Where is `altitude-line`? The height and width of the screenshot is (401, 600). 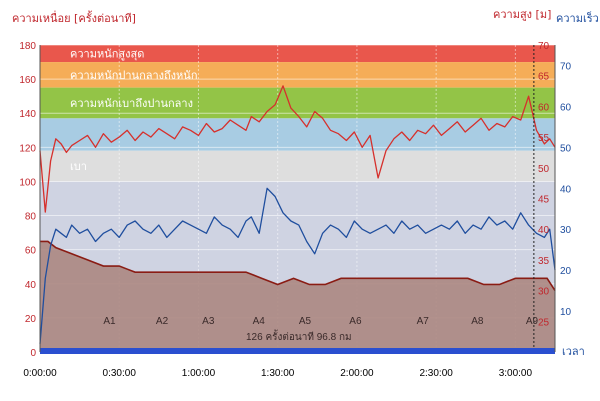
altitude-line is located at coordinates (298, 266).